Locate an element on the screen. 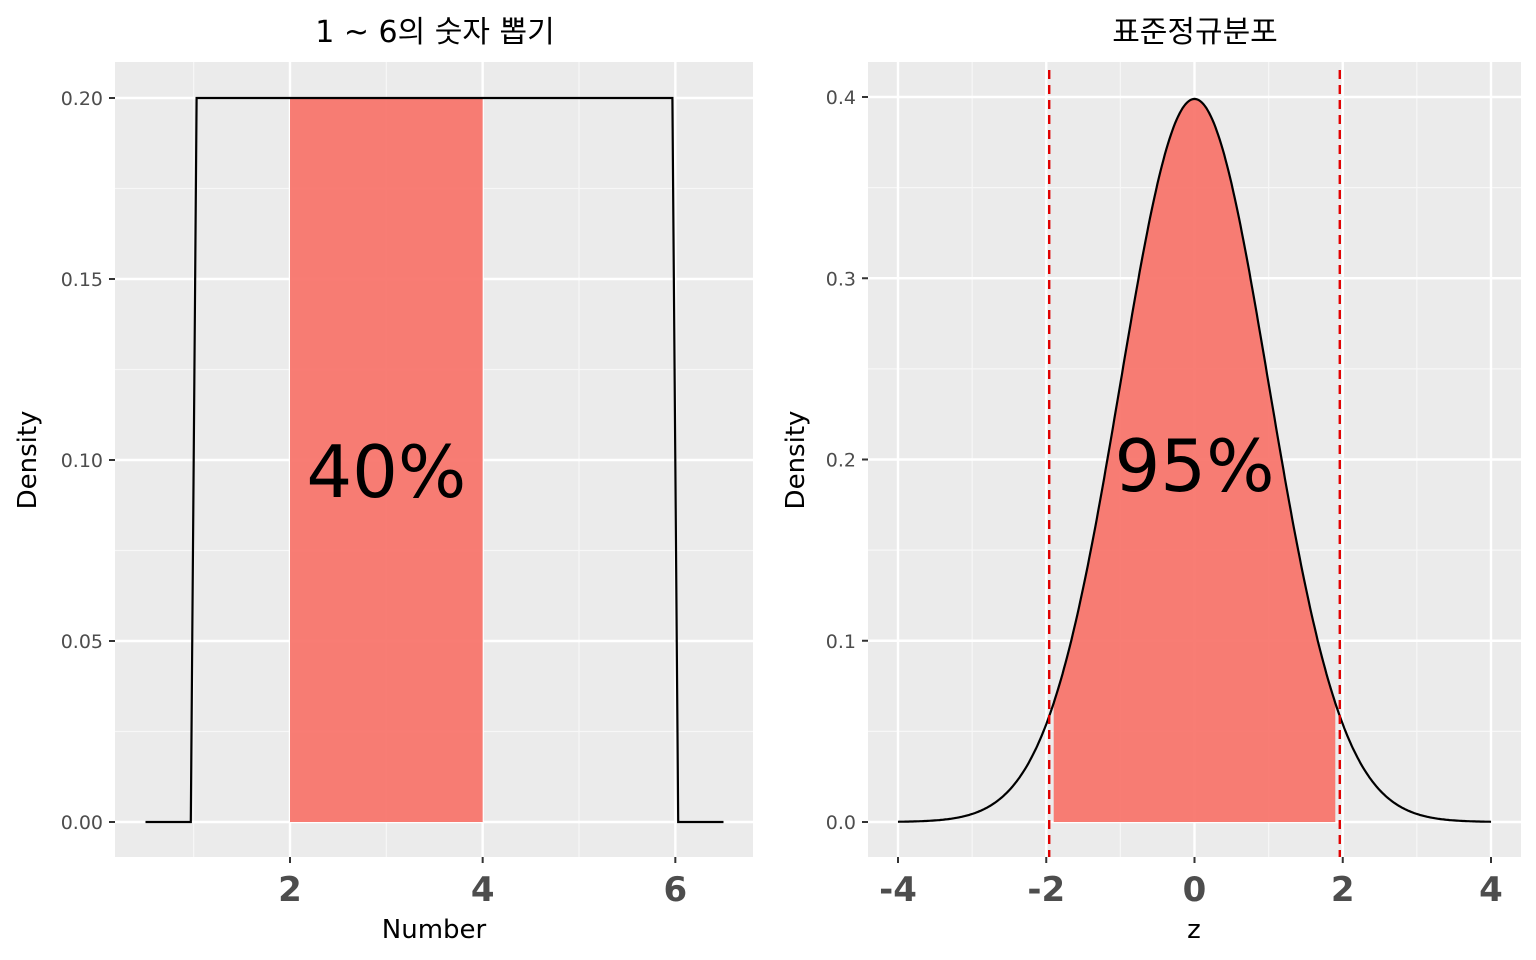 Image resolution: width=1536 pixels, height=960 pixels. y-tick-label: 0.4 is located at coordinates (841, 98).